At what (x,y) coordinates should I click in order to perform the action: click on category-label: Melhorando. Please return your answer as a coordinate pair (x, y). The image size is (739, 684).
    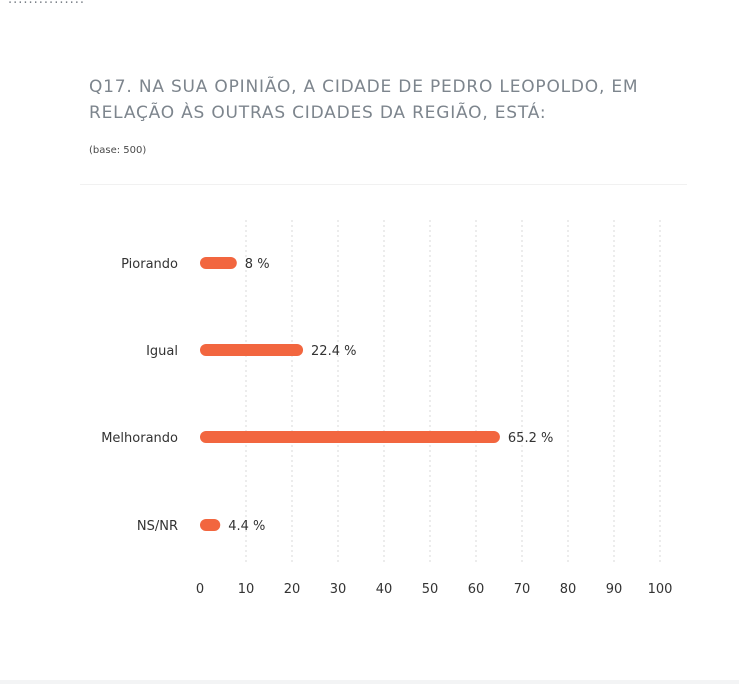
    Looking at the image, I should click on (139, 438).